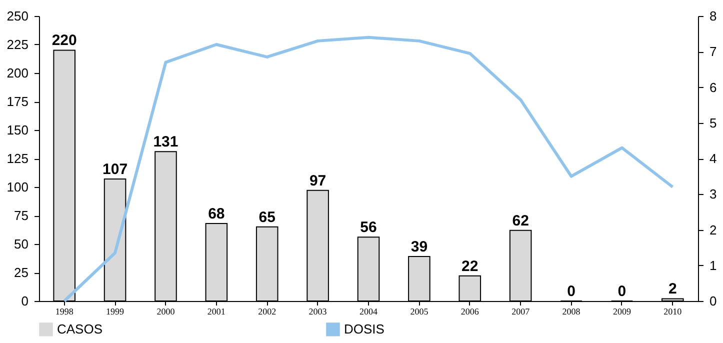  I want to click on data-label: 62, so click(520, 221).